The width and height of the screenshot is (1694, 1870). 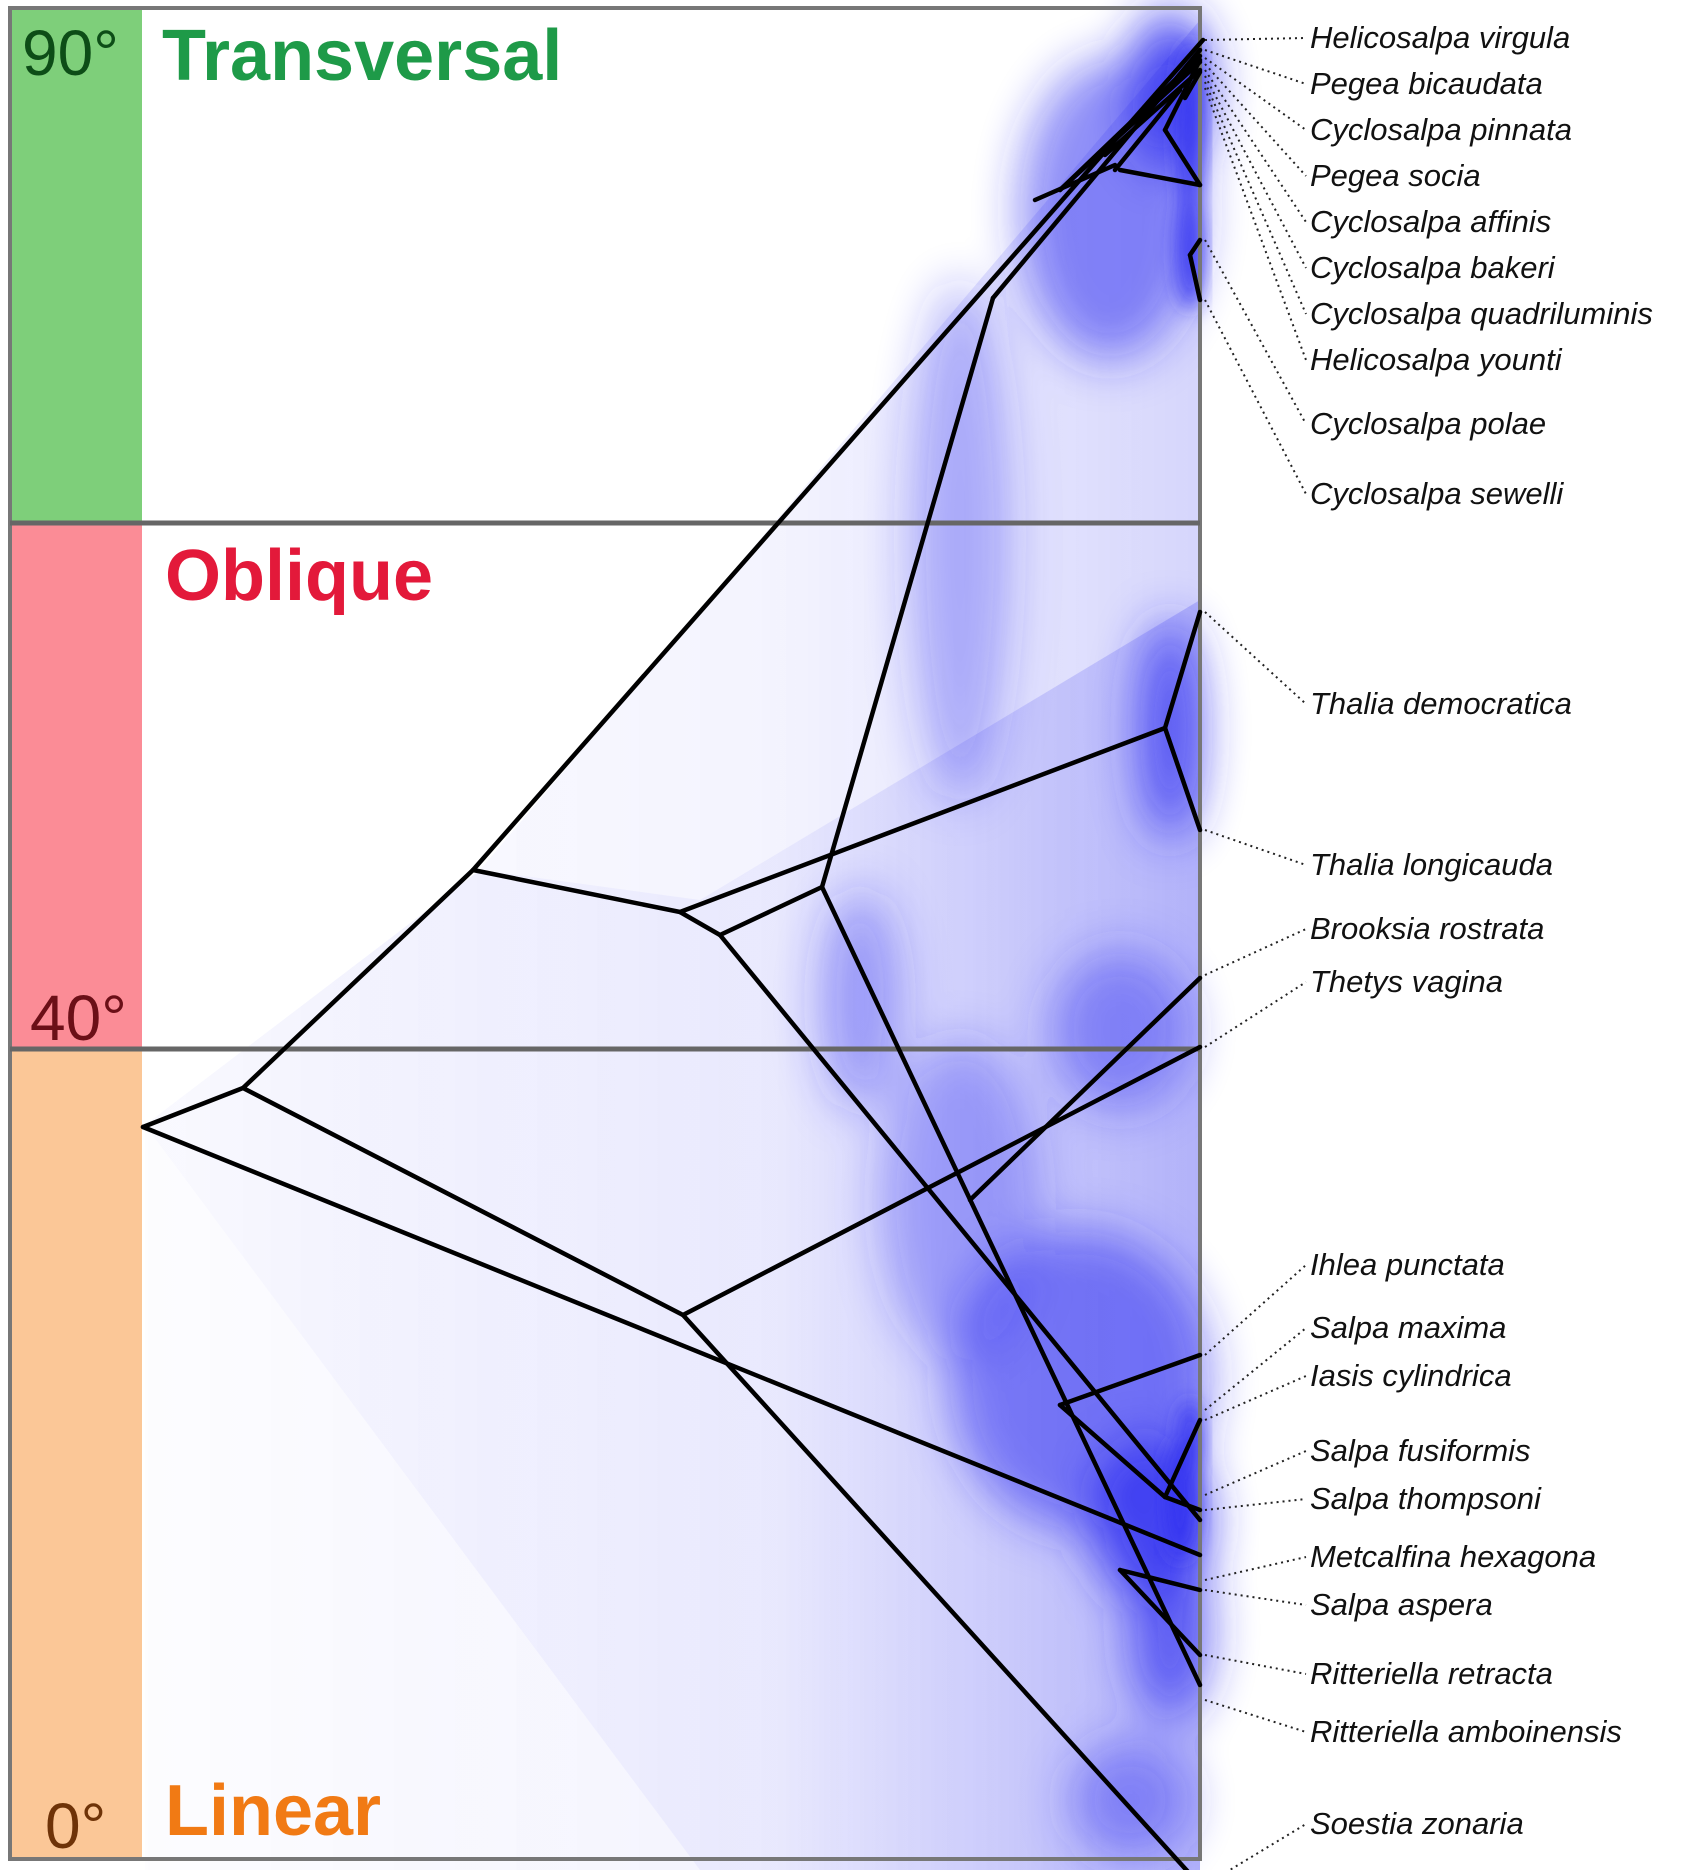 What do you see at coordinates (1406, 981) in the screenshot?
I see `taxon-label: Thetys vagina` at bounding box center [1406, 981].